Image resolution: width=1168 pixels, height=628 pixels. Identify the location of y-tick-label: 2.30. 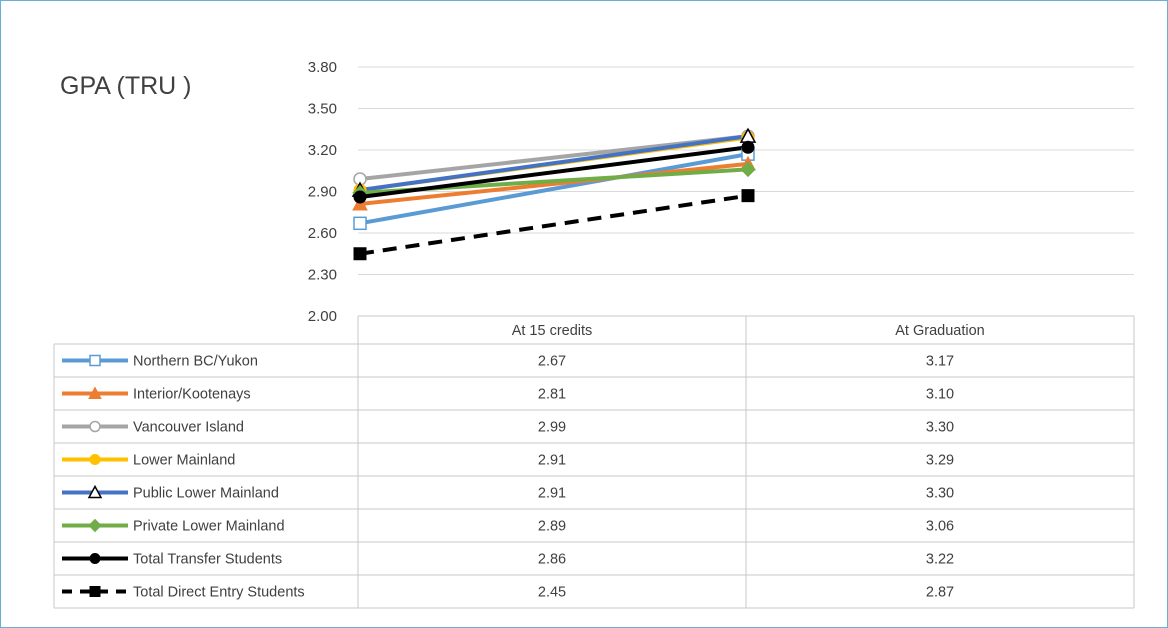
(322, 275).